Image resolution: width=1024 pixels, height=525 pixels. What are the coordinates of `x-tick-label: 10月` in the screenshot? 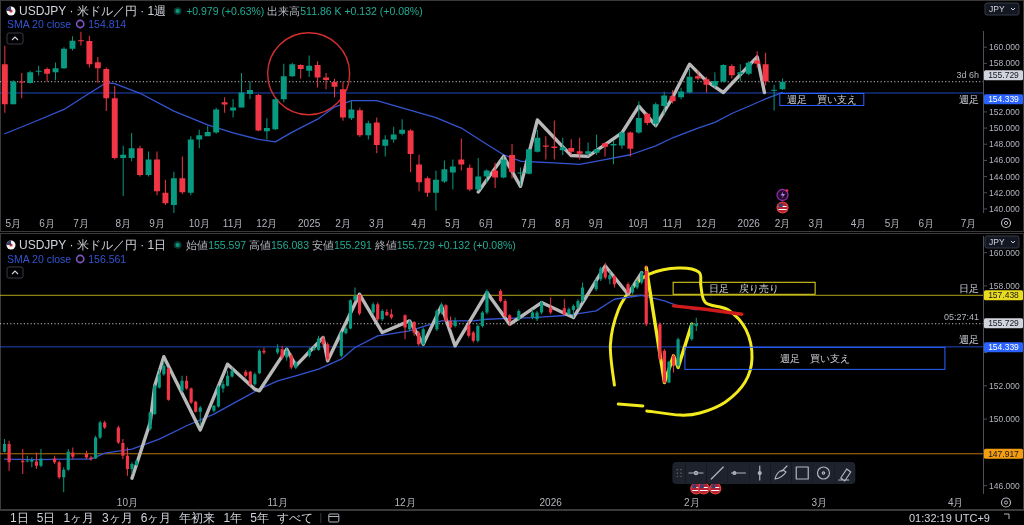 It's located at (199, 223).